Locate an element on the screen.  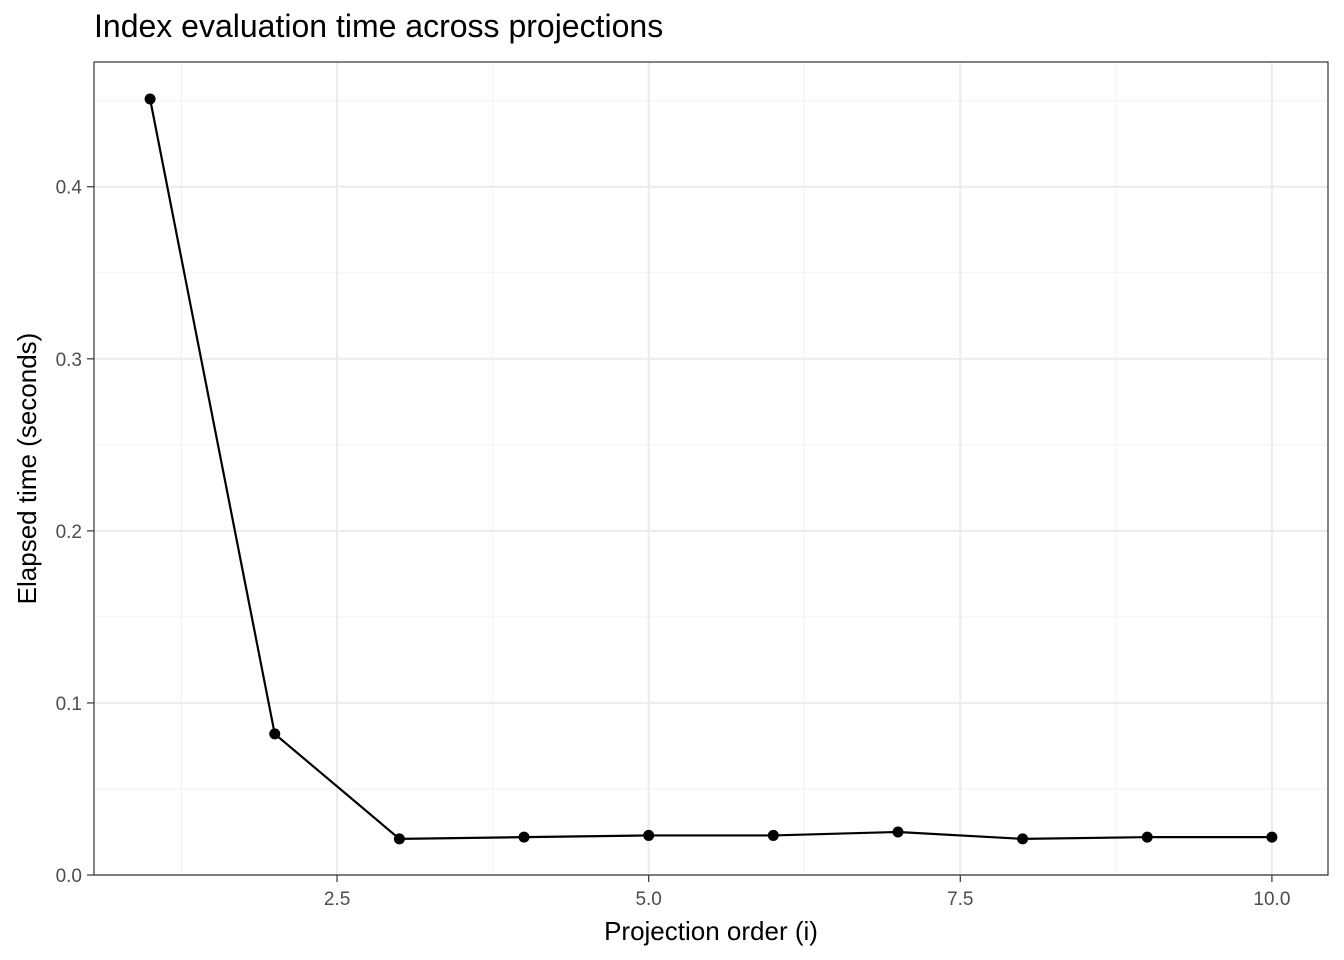
y-tick-label: 0.2 is located at coordinates (69, 532).